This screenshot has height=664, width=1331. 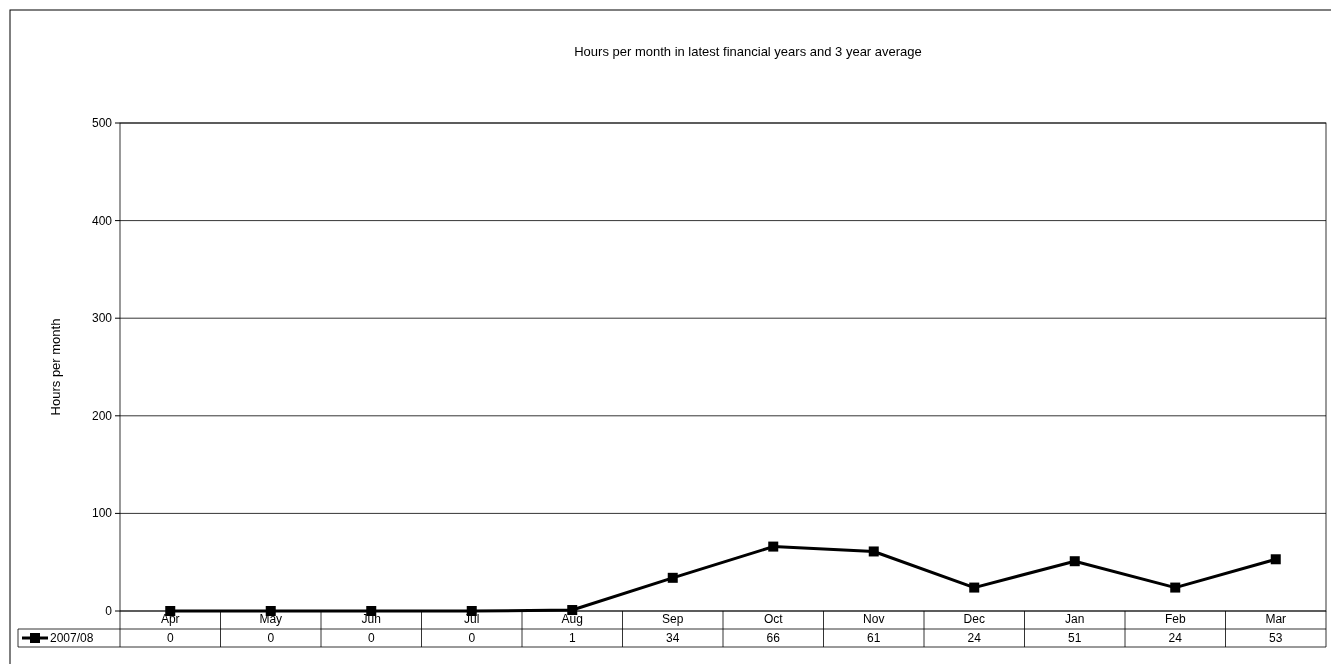 I want to click on x-tick-label: Feb, so click(x=1175, y=619).